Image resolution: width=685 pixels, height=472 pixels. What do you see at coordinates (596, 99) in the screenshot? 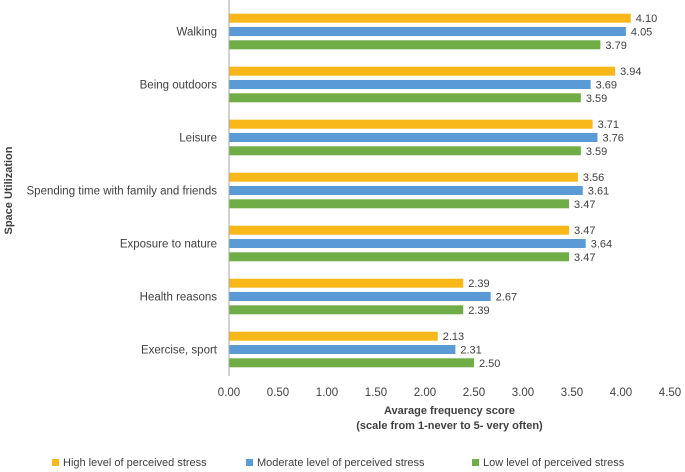
I see `data-label-1-2: 3.59` at bounding box center [596, 99].